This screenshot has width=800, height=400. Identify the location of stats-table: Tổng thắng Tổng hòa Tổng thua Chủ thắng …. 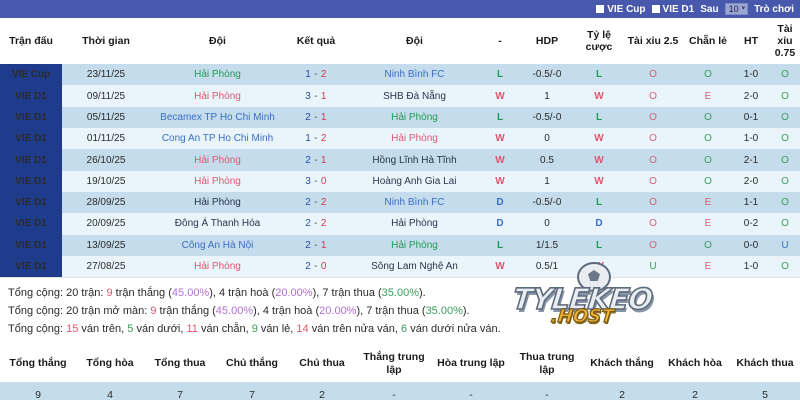
(400, 372).